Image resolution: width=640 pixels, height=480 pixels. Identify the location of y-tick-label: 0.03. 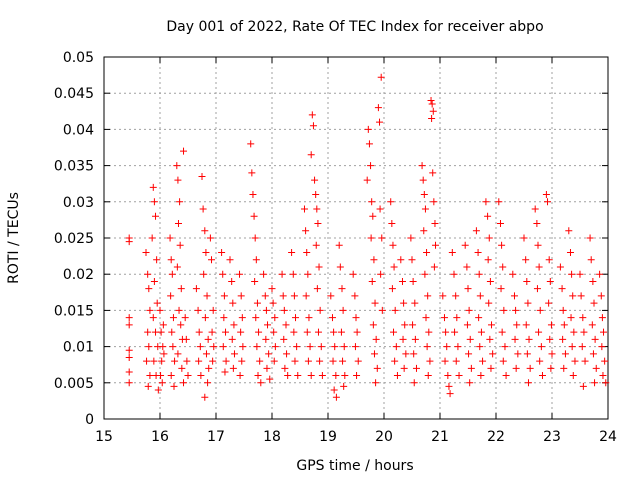
(78, 203).